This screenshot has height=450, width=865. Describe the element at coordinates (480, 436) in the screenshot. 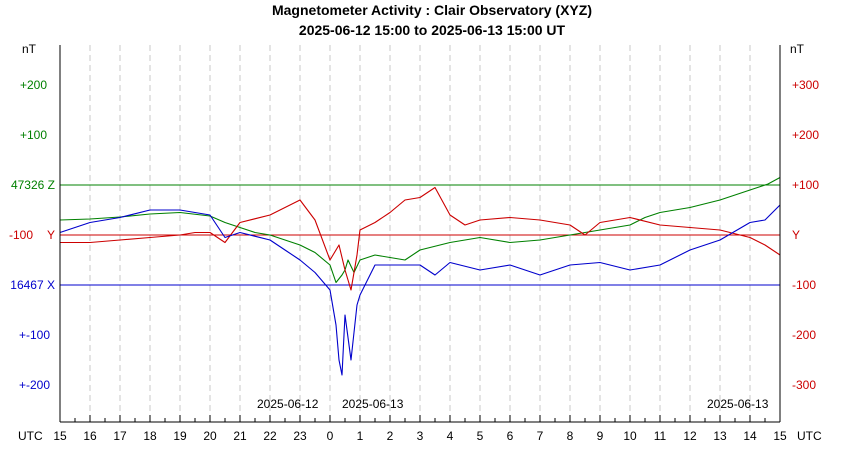

I see `x-tick-label: 5` at that location.